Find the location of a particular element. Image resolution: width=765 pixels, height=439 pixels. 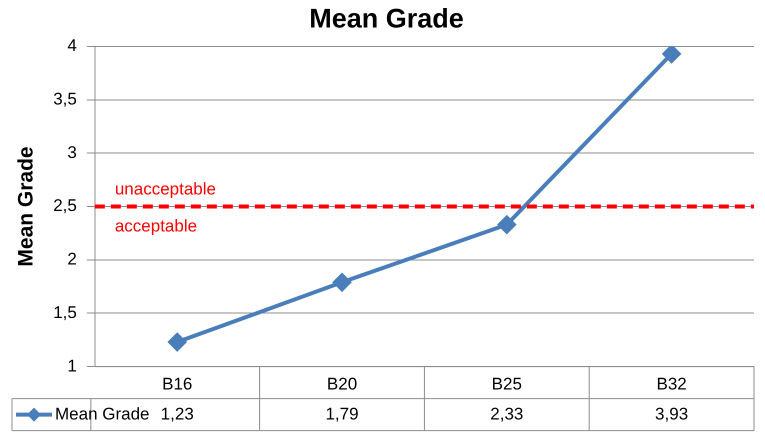

x-tick-label: B20 is located at coordinates (342, 384).